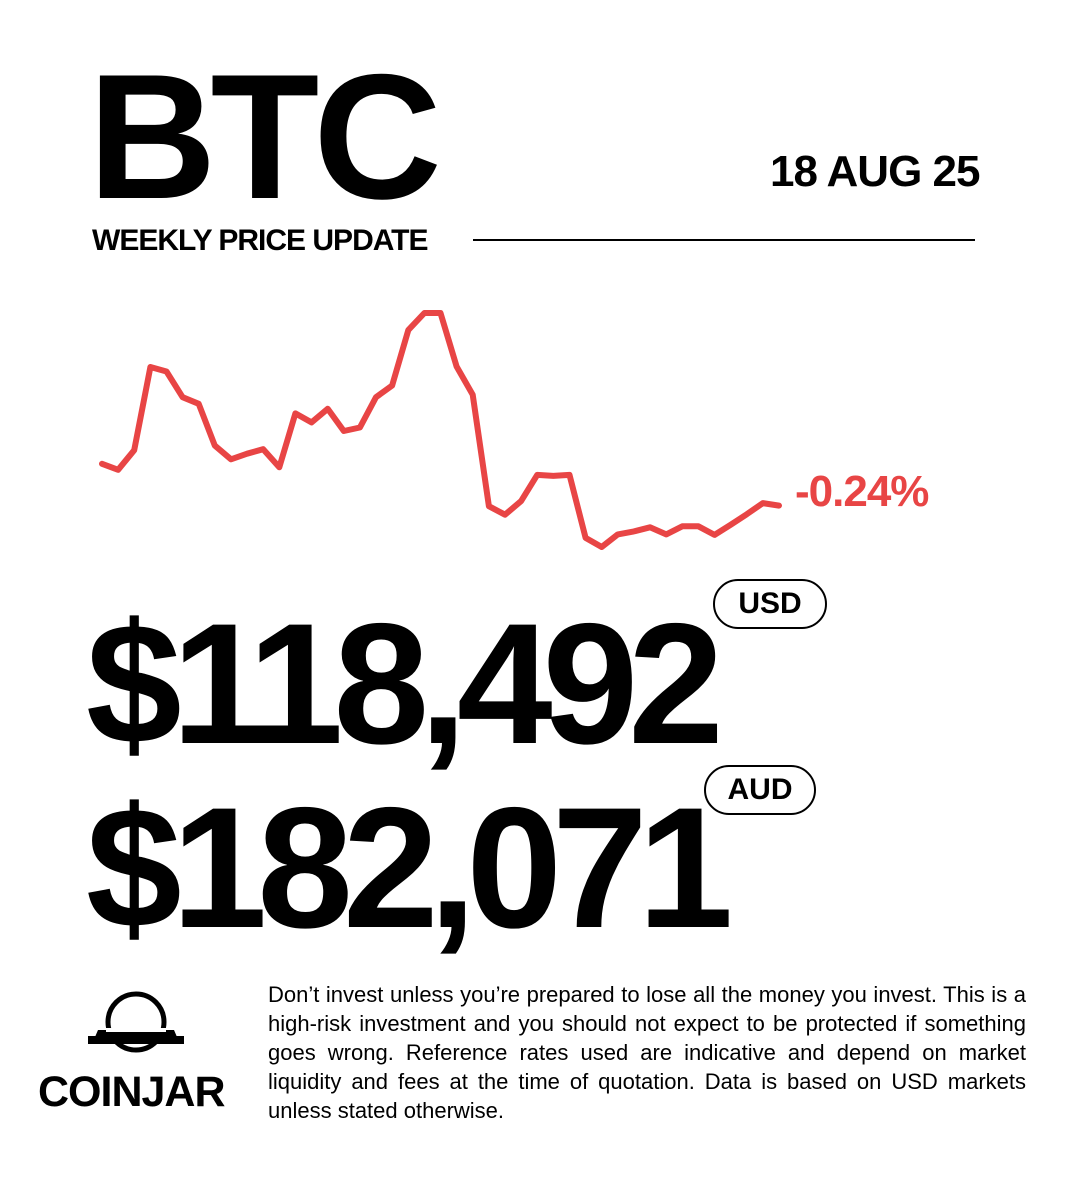 This screenshot has height=1200, width=1067. Describe the element at coordinates (760, 790) in the screenshot. I see `aud-currency-badge: AUD` at that location.